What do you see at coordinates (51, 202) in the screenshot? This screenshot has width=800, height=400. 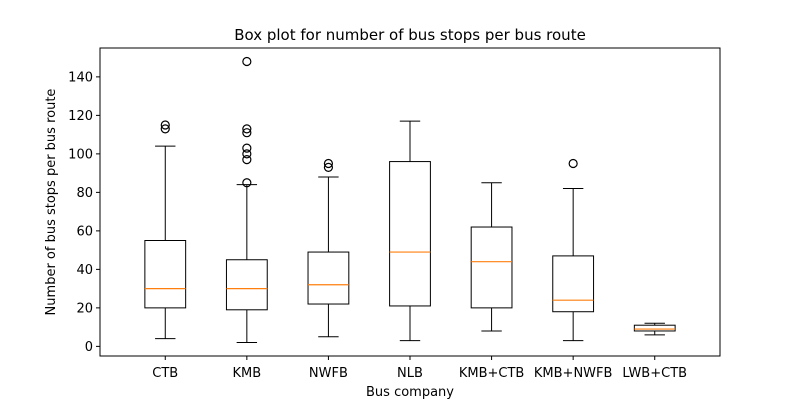 I see `y-axis-title: Number of bus stops per bus route` at bounding box center [51, 202].